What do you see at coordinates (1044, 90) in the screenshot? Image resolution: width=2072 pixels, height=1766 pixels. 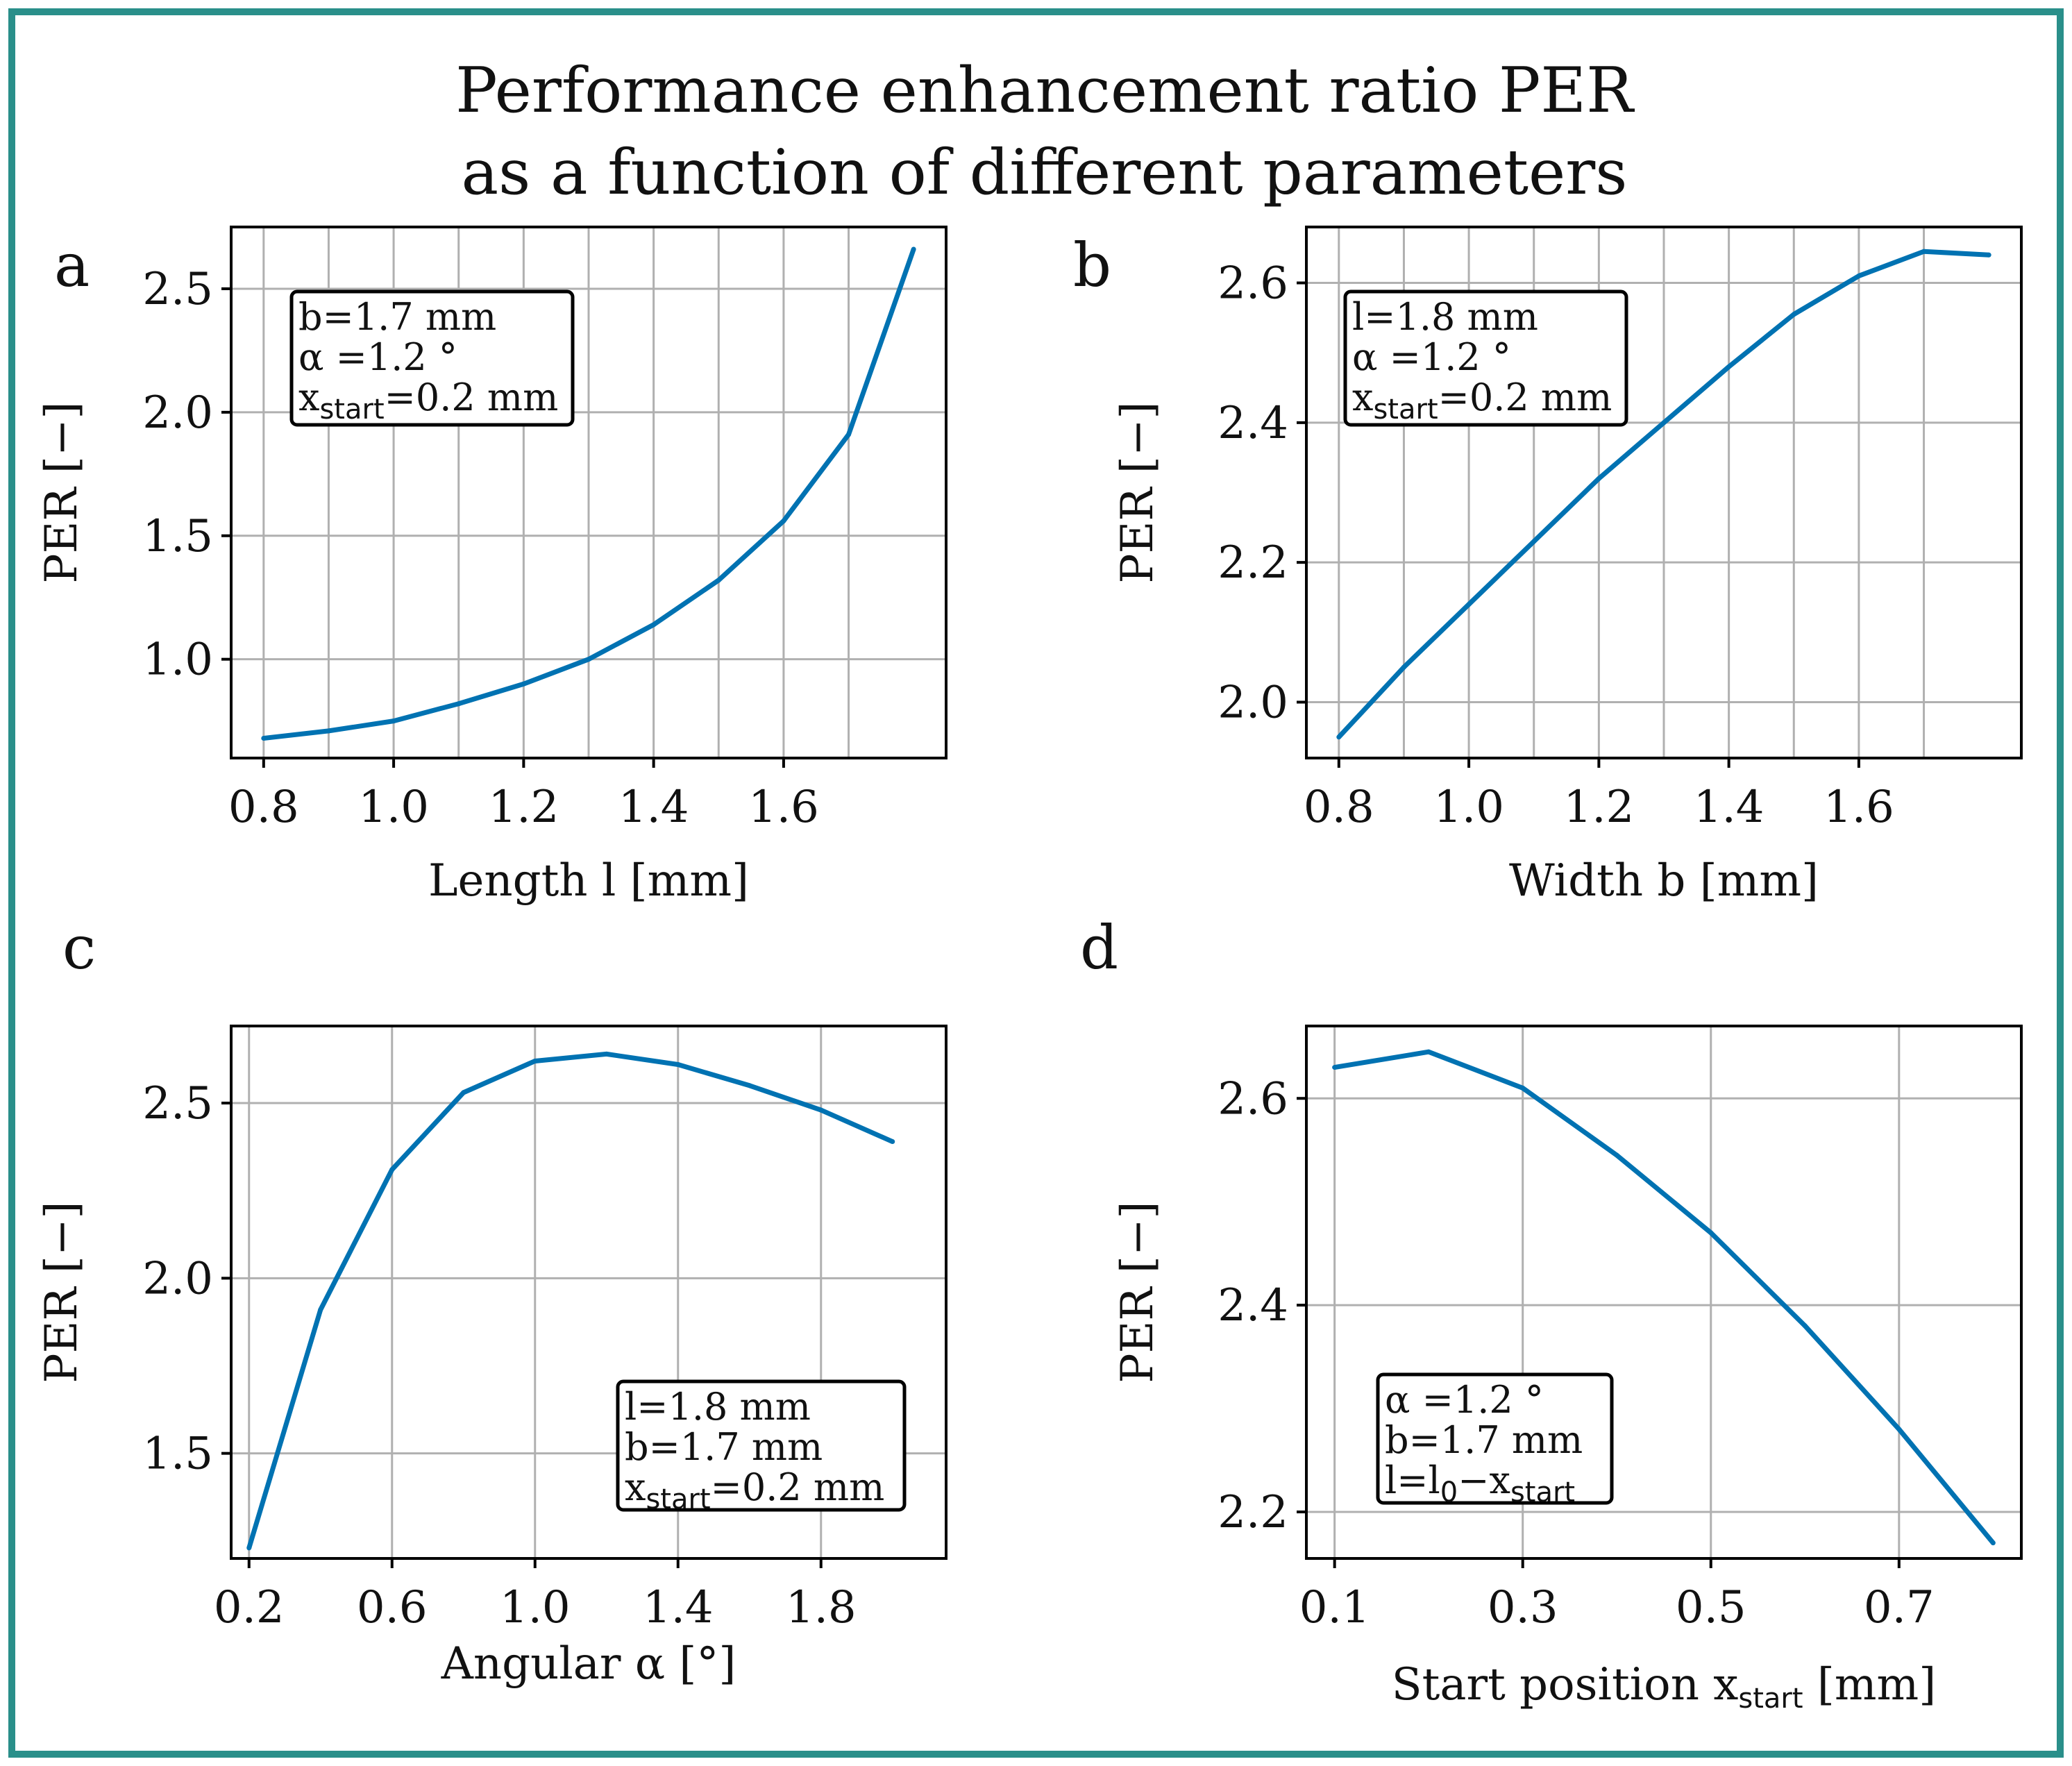 I see `title-line-1: Performance enhancement ratio PER` at bounding box center [1044, 90].